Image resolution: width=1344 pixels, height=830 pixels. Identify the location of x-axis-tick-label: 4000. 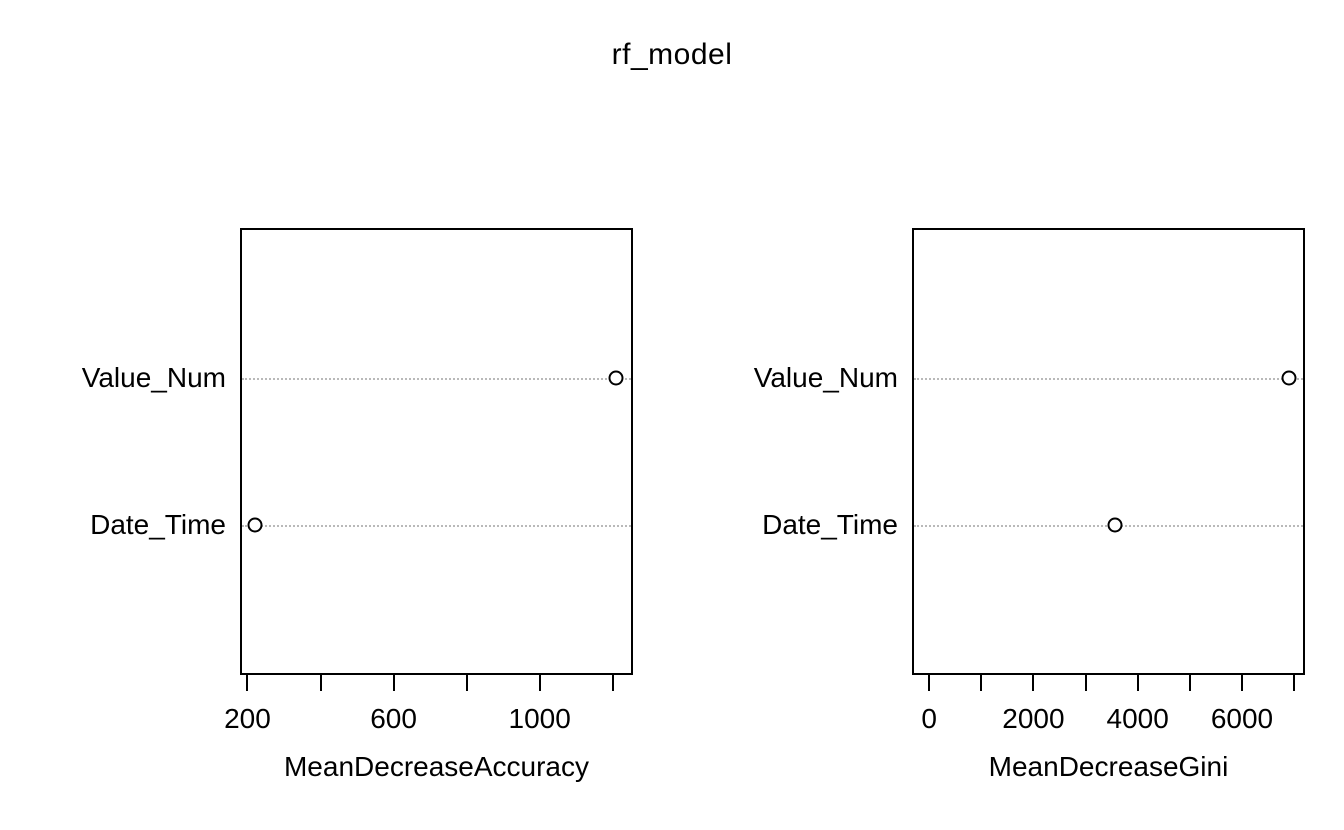
(1137, 718).